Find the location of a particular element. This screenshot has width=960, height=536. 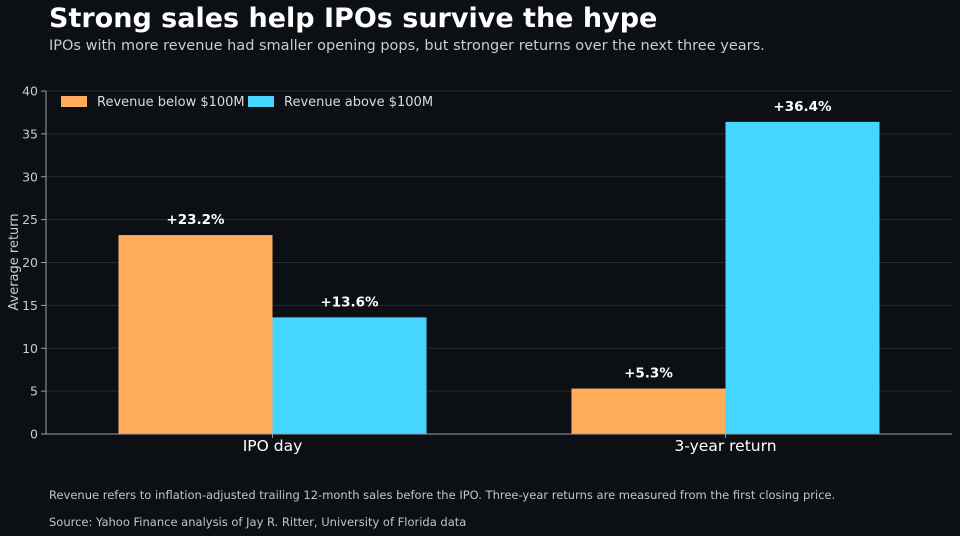

y-tick-label: 5 is located at coordinates (34, 391).